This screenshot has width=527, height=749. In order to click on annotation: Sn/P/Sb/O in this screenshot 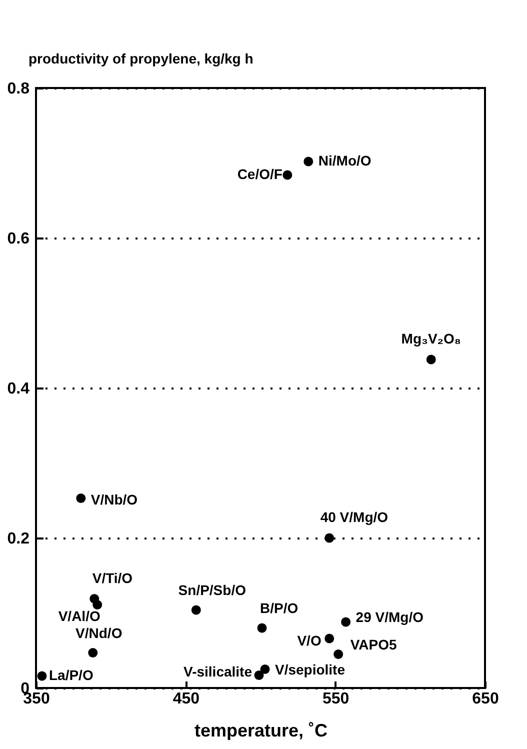, I will do `click(212, 590)`.